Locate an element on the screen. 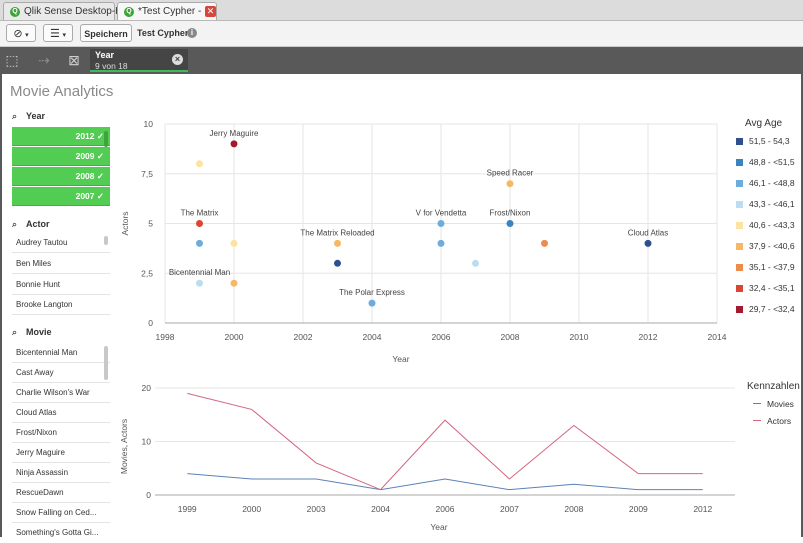 The width and height of the screenshot is (803, 543). legend-item: 35,1 - <37,9 is located at coordinates (765, 267).